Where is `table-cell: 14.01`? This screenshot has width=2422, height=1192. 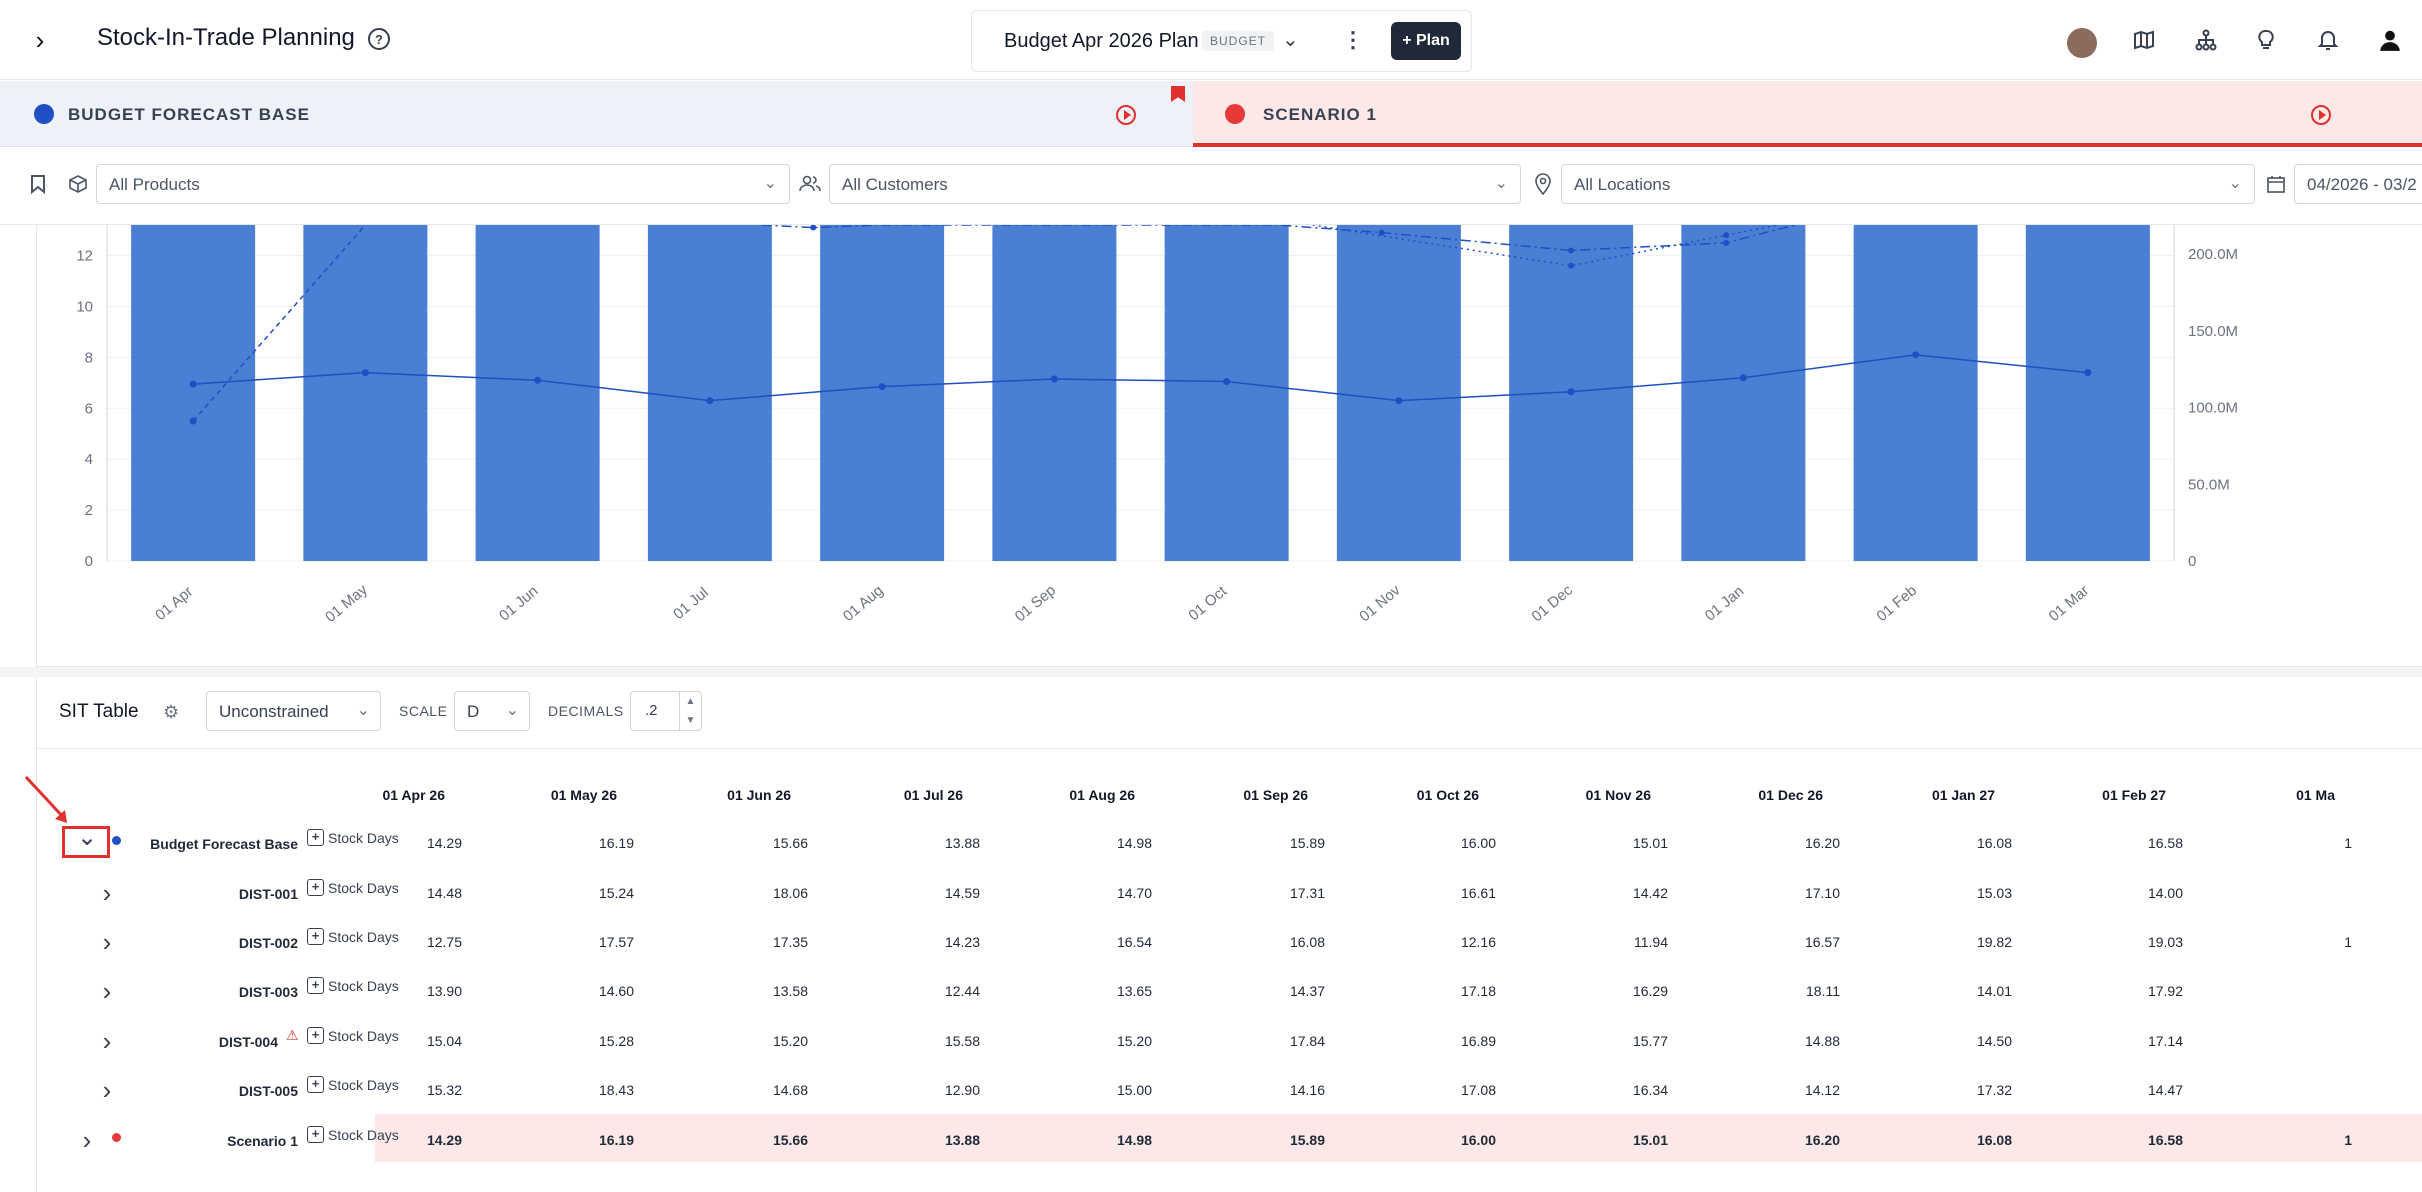 table-cell: 14.01 is located at coordinates (1994, 991).